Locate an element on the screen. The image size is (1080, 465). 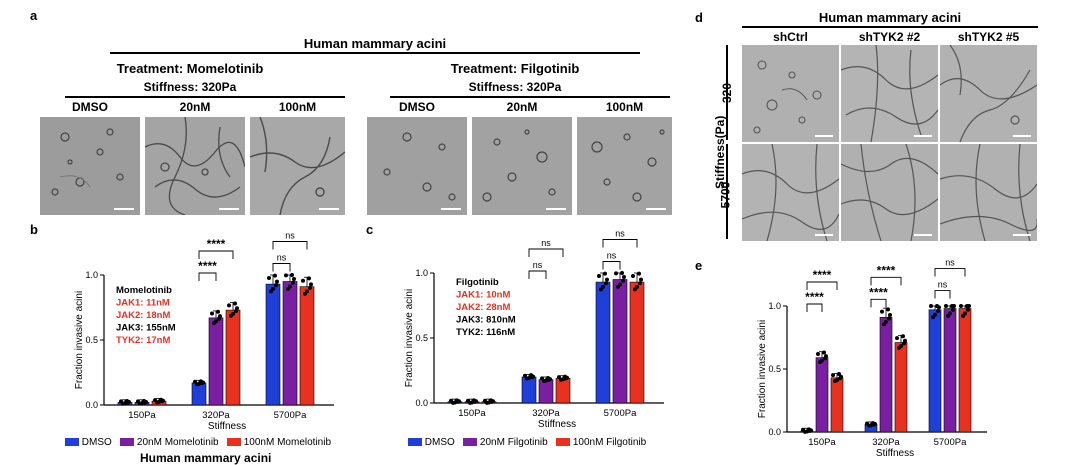
panel-label-d: d is located at coordinates (699, 17).